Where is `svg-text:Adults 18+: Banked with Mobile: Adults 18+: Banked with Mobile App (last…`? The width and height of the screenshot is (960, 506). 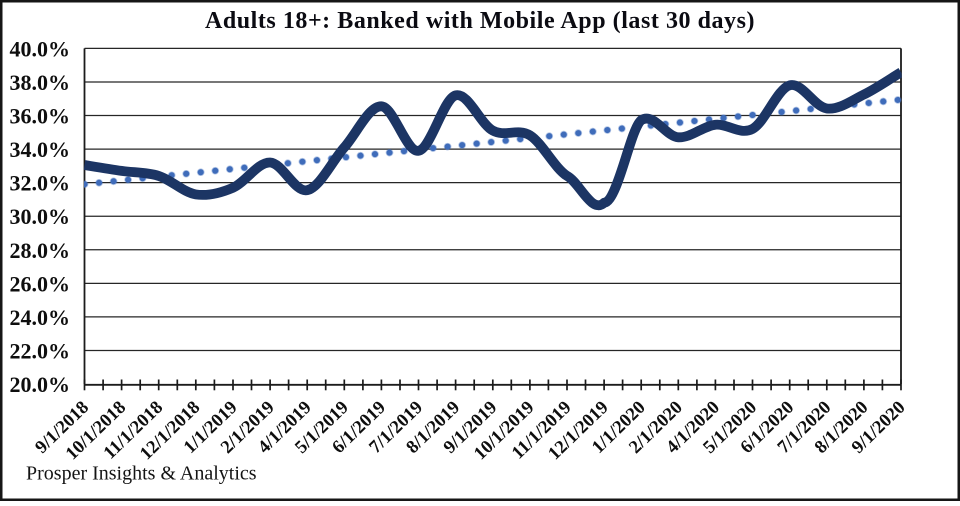
svg-text:Adults 18+: Banked with Mobile: Adults 18+: Banked with Mobile App (last… is located at coordinates (480, 21).